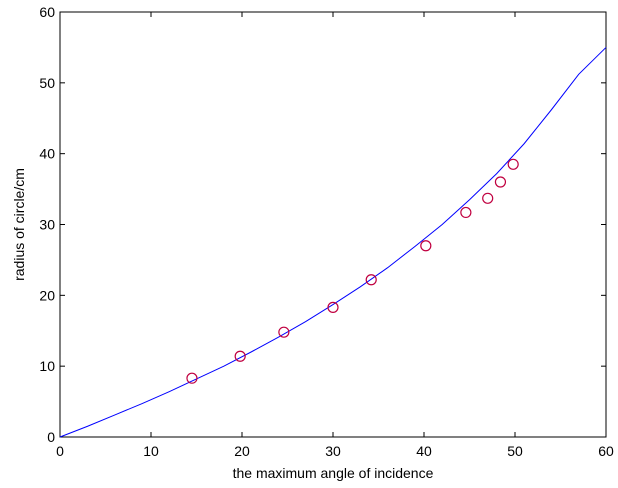 The height and width of the screenshot is (488, 618). I want to click on x-tick-label: 0, so click(60, 451).